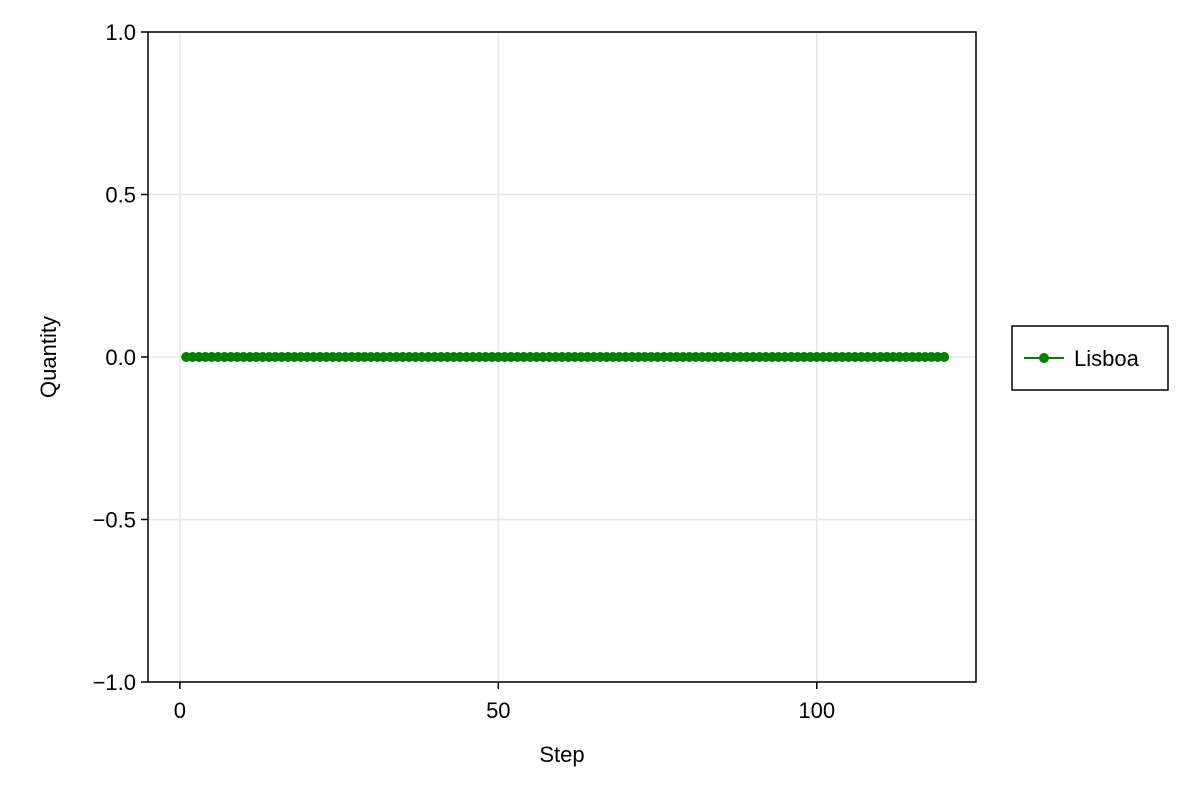  I want to click on x-tick-label: 50, so click(498, 710).